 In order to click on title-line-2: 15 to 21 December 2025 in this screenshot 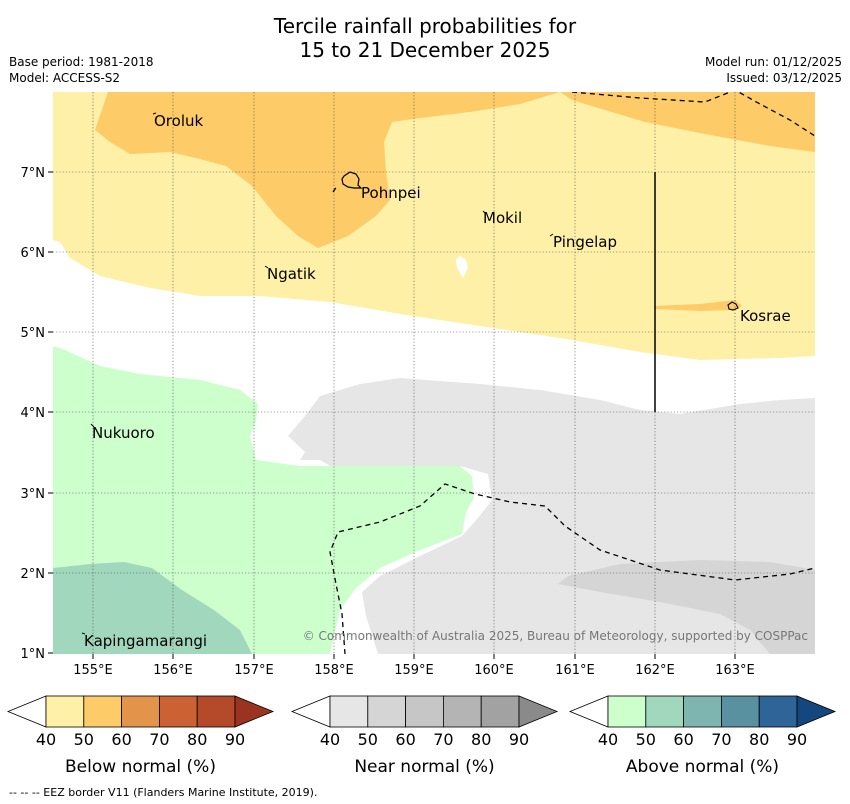, I will do `click(425, 50)`.